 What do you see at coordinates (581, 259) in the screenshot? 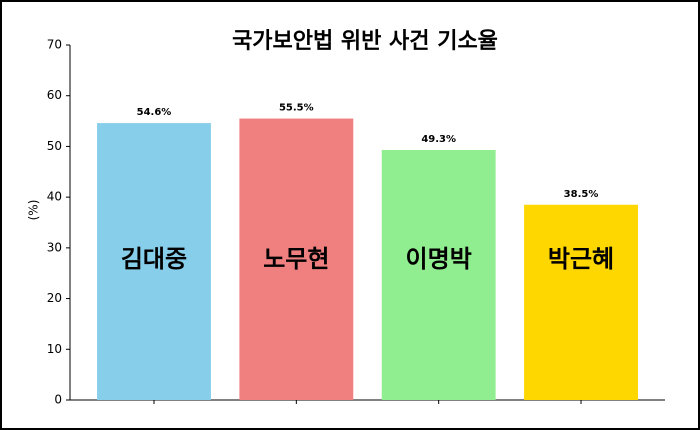
I see `category-label: 박근혜` at bounding box center [581, 259].